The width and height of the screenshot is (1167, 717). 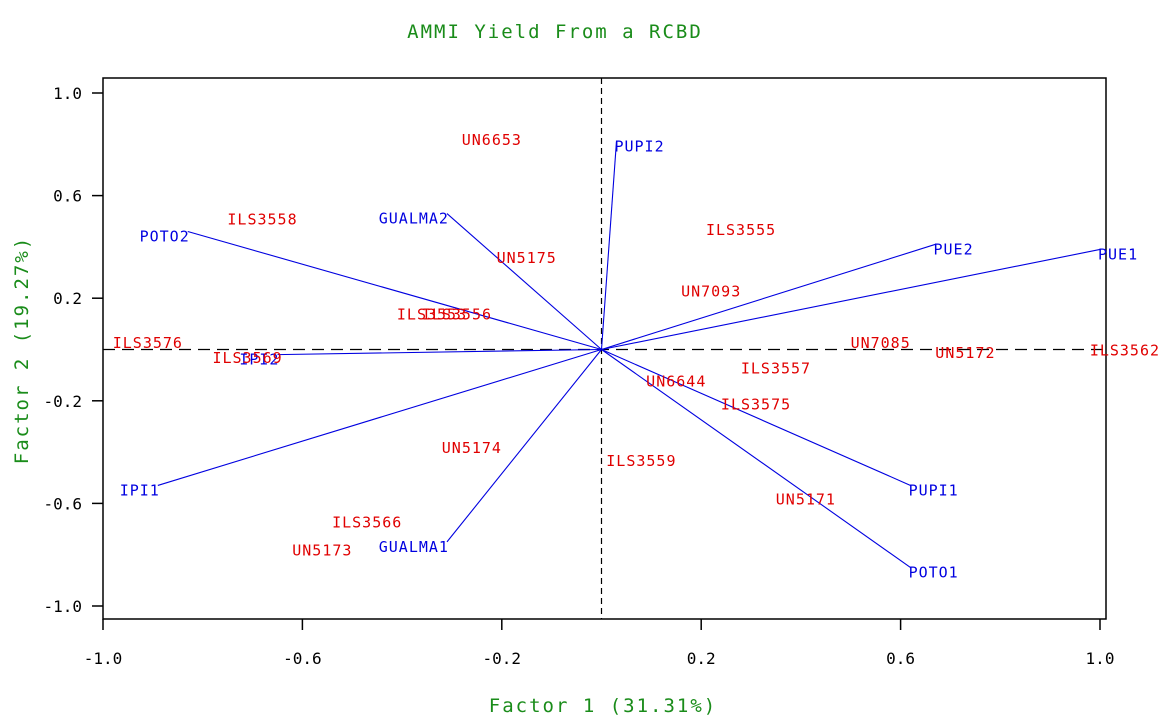 What do you see at coordinates (711, 292) in the screenshot?
I see `genotype-label: UN7093` at bounding box center [711, 292].